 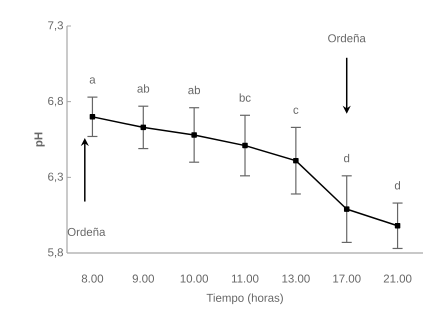 I want to click on x-tick-label: 11.00, so click(x=245, y=278).